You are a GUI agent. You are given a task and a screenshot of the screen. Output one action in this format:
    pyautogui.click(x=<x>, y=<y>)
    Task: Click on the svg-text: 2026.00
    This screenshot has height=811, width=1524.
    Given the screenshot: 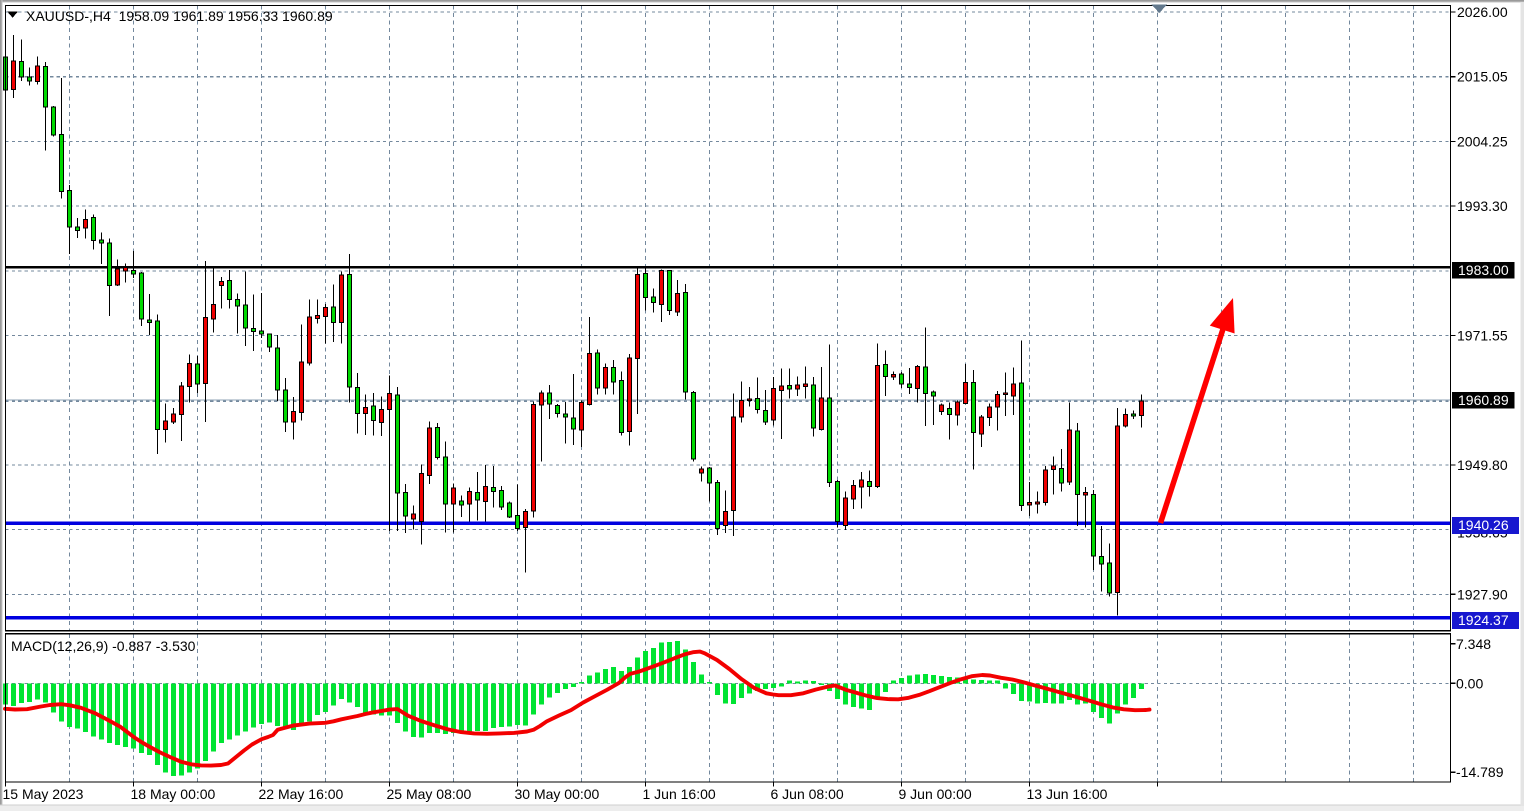 What is the action you would take?
    pyautogui.click(x=1482, y=12)
    